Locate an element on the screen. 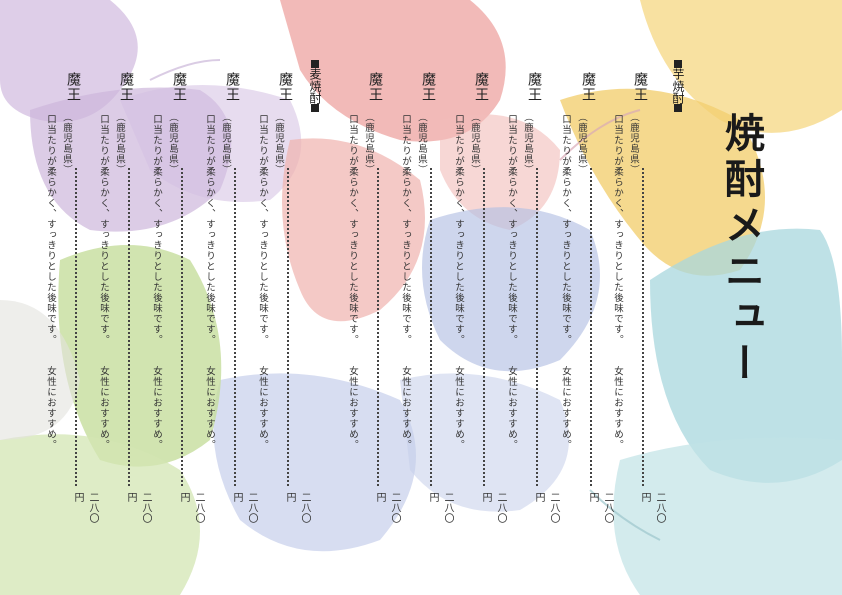 This screenshot has height=595, width=842. purple-wing-mid is located at coordinates (211, 143).